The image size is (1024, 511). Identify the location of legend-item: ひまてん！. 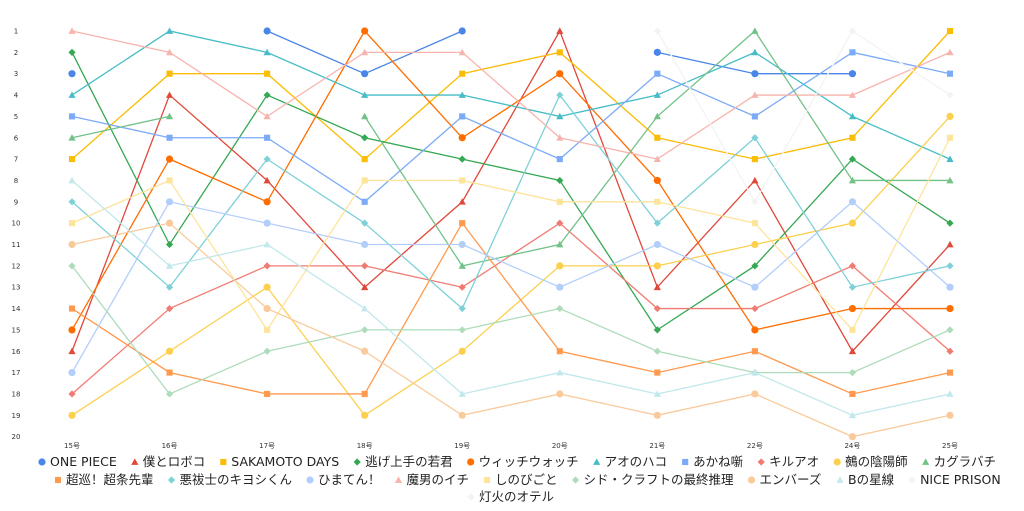
(343, 479).